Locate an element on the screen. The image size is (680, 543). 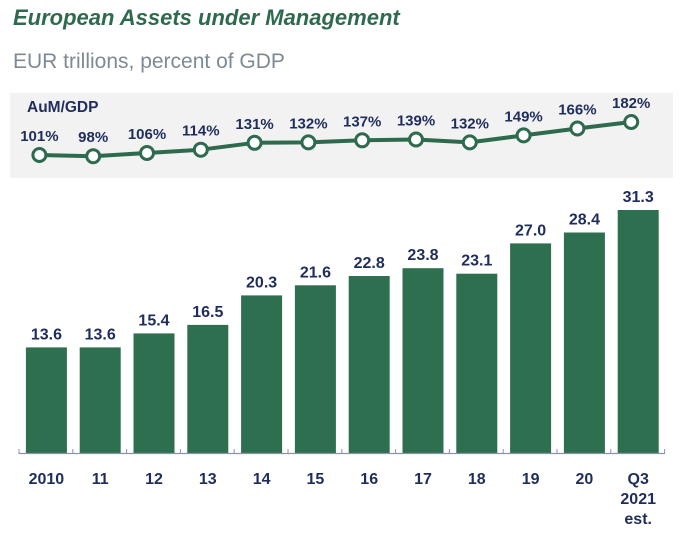
ratio-value-label: 101% is located at coordinates (39, 136).